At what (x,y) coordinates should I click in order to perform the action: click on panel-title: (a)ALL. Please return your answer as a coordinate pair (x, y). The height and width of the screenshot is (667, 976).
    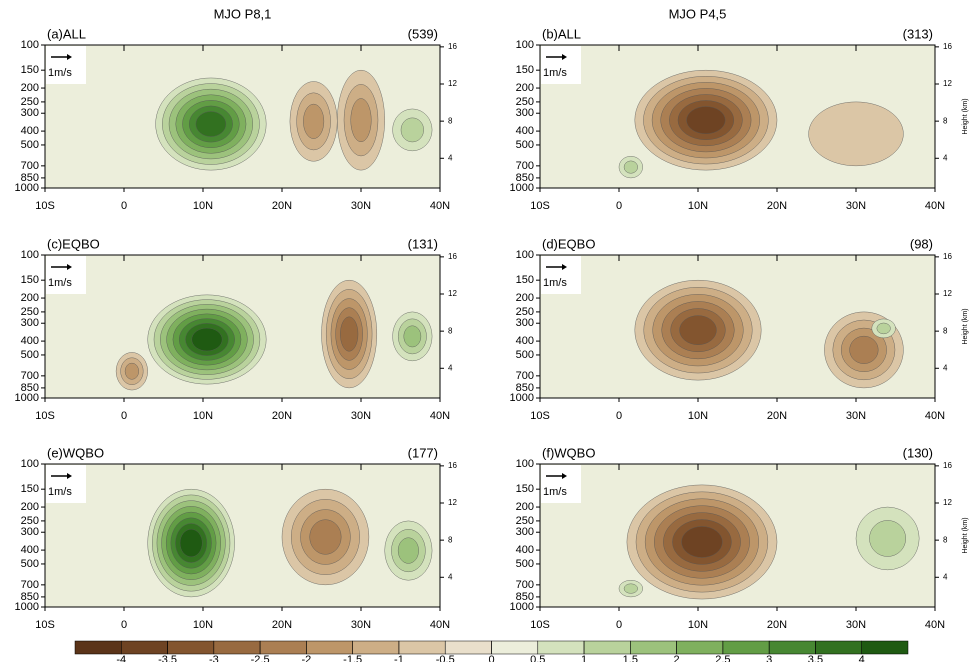
    Looking at the image, I should click on (66, 33).